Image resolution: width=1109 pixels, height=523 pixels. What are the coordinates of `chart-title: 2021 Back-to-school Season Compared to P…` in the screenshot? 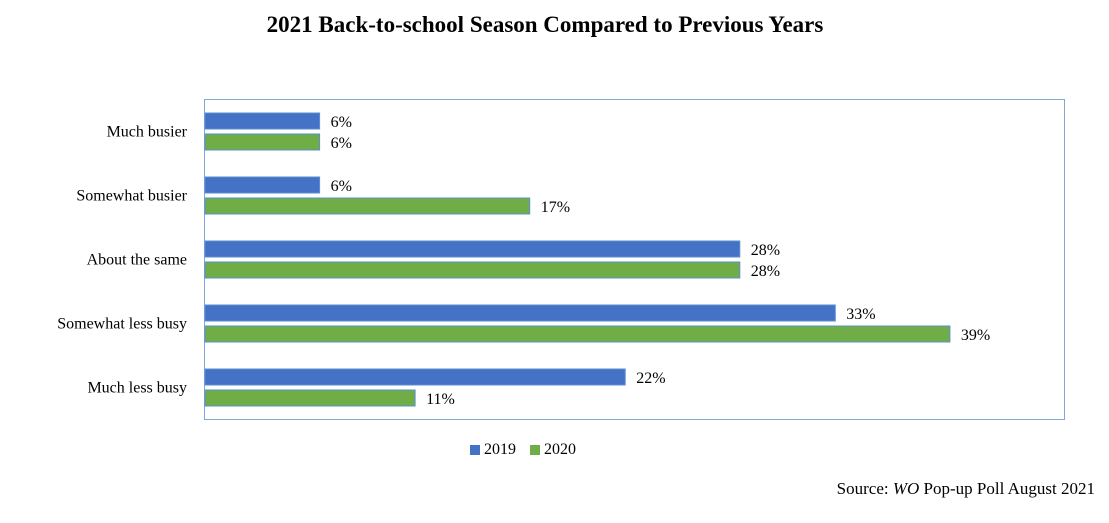 It's located at (545, 24).